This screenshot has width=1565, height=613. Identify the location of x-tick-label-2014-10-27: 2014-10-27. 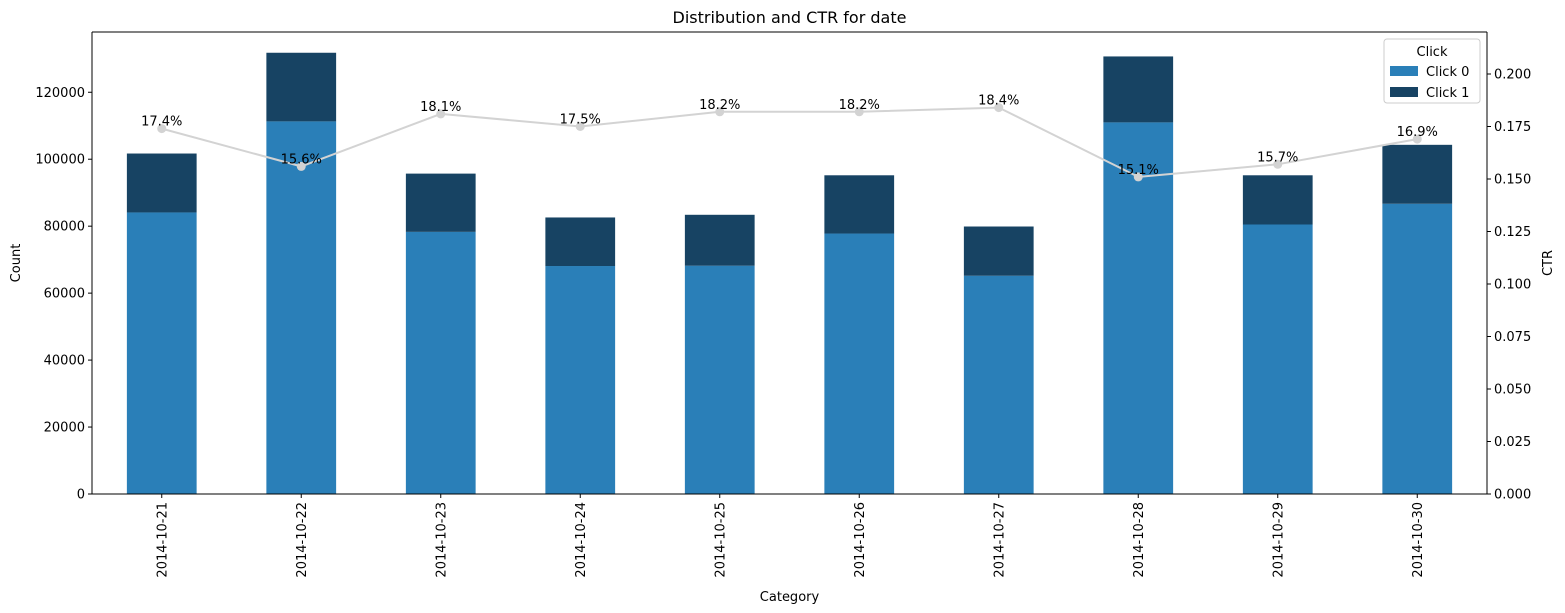
(999, 540).